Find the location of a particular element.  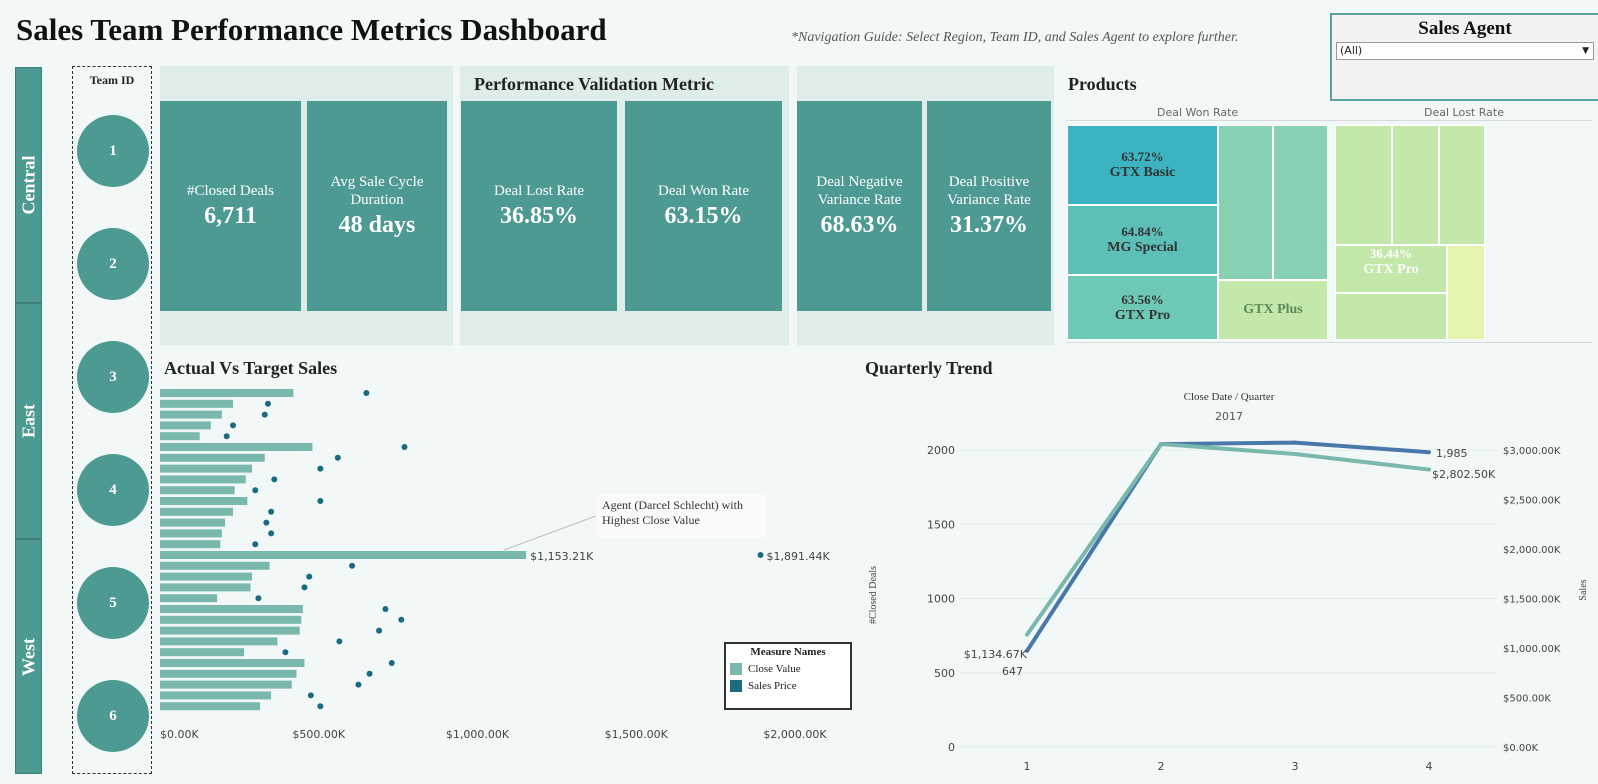

kpi-label: Deal Lost Rate is located at coordinates (539, 191).